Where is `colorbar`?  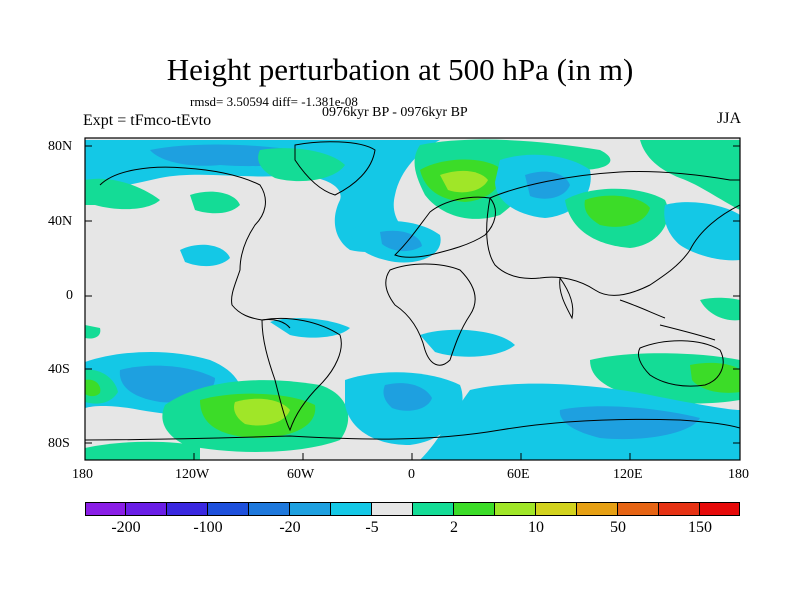 colorbar is located at coordinates (412, 509).